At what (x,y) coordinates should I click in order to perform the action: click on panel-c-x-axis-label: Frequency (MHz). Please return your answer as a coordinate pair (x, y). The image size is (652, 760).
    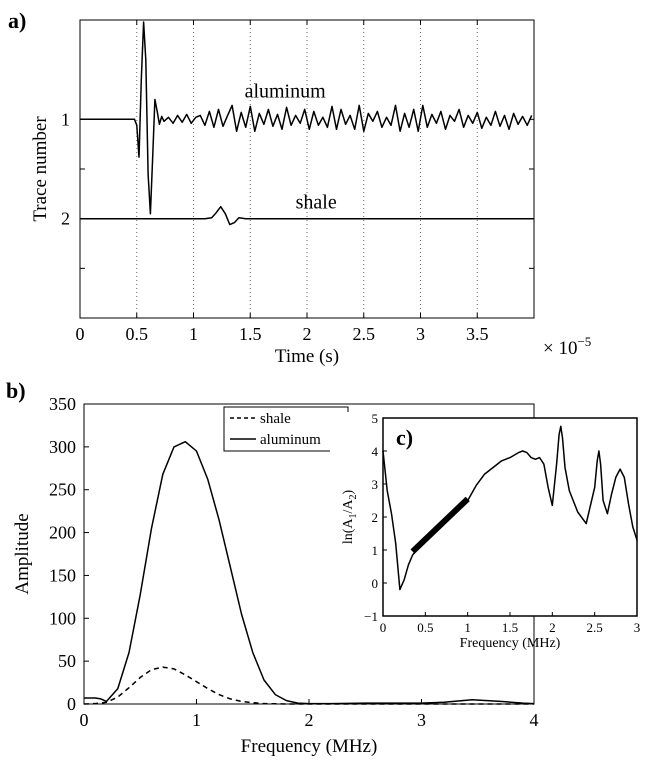
    Looking at the image, I should click on (510, 643).